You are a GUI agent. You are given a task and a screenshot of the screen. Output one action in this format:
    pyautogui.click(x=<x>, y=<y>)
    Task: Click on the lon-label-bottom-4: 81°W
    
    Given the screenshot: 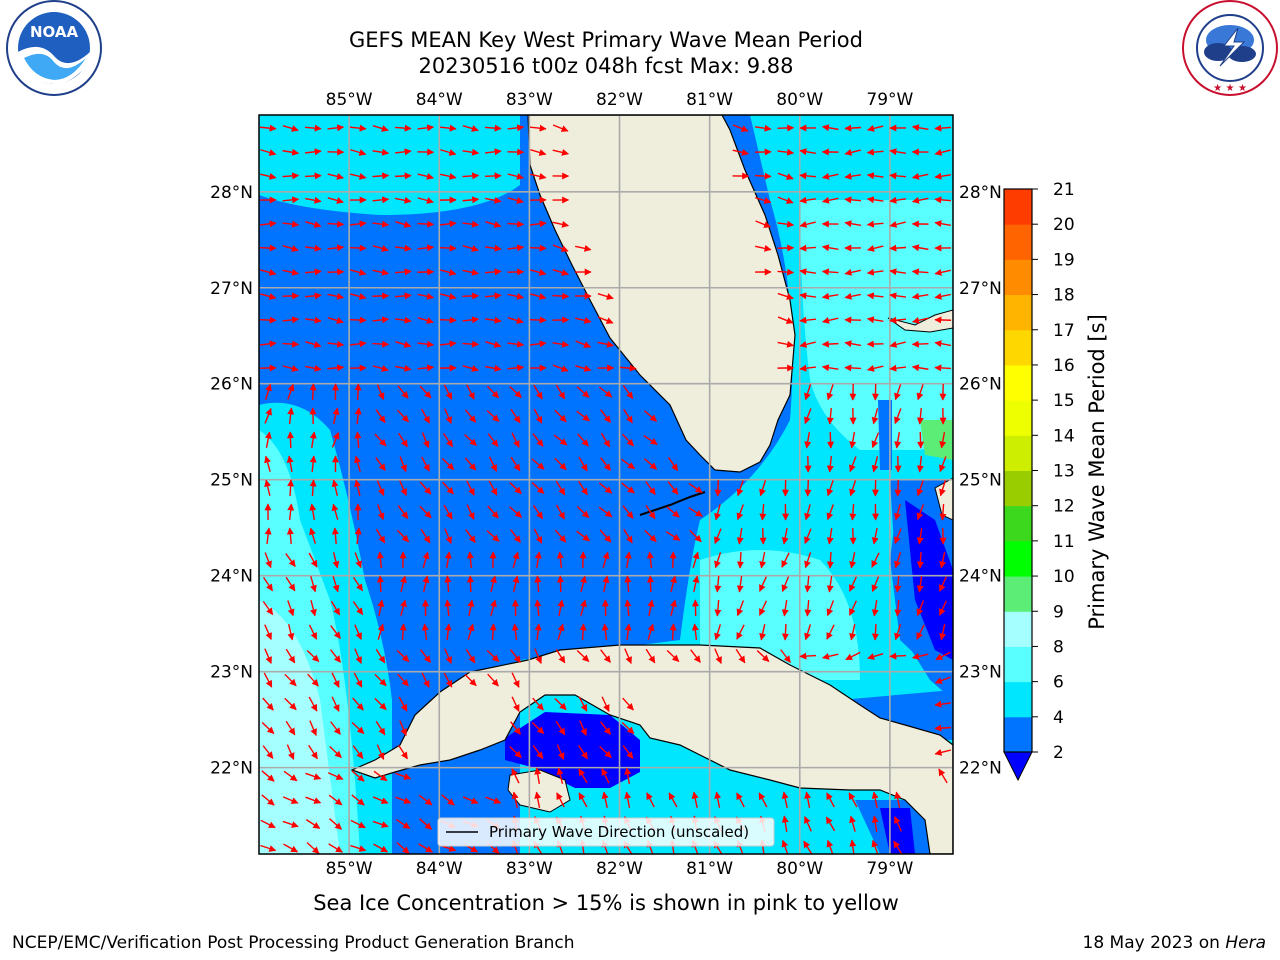 What is the action you would take?
    pyautogui.click(x=709, y=869)
    